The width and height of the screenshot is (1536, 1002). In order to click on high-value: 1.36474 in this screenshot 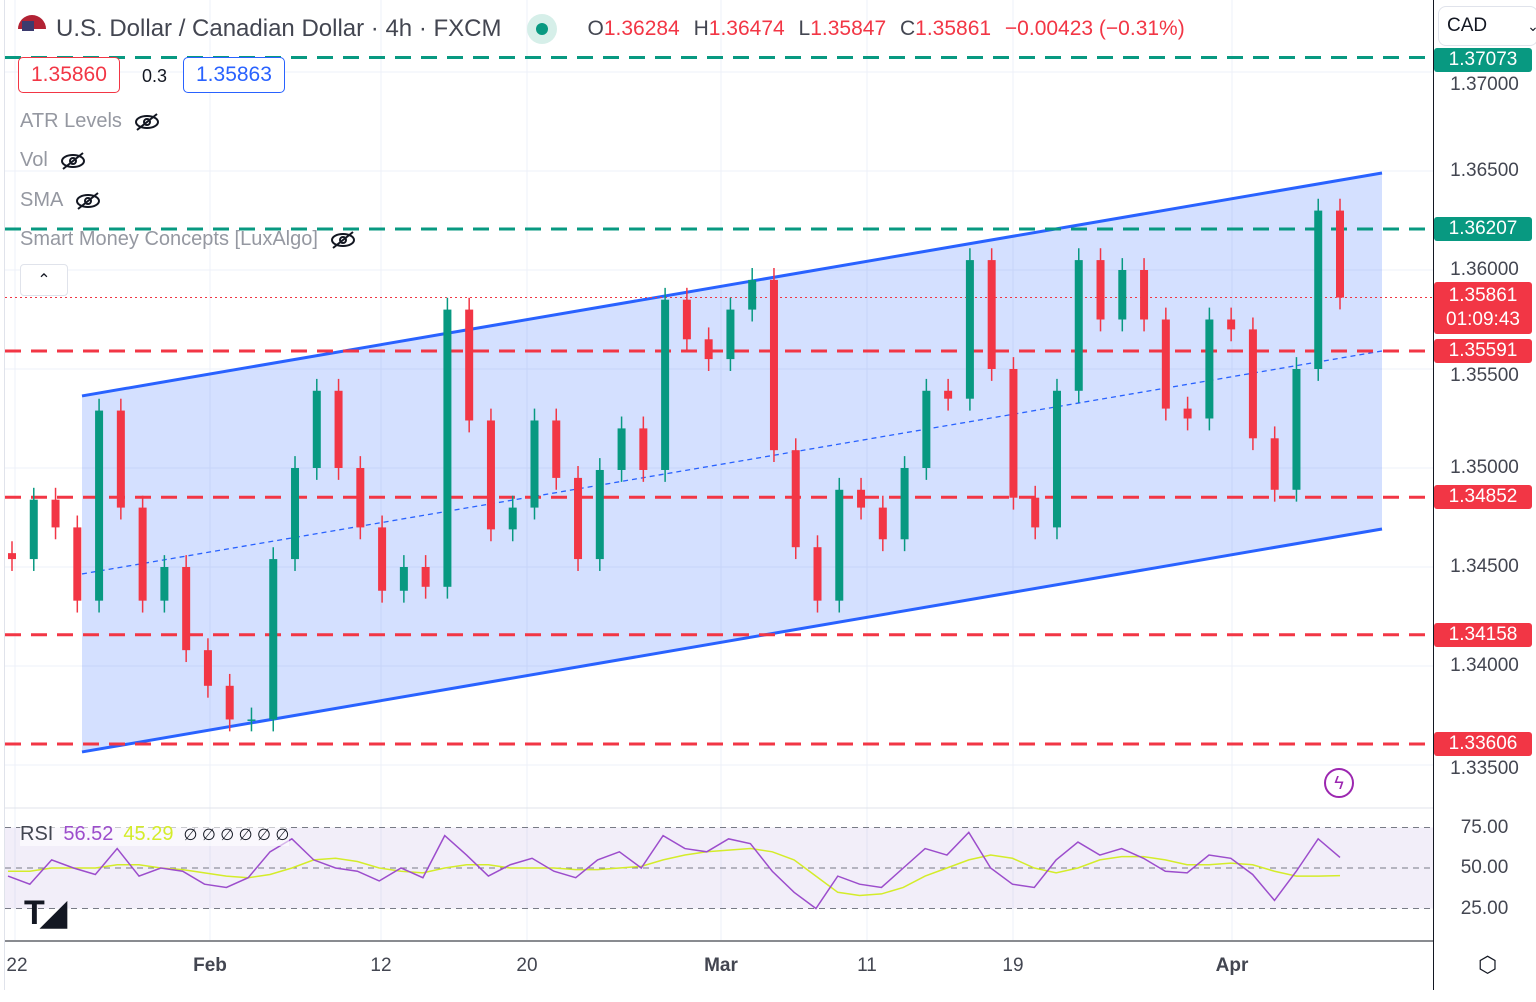, I will do `click(746, 28)`.